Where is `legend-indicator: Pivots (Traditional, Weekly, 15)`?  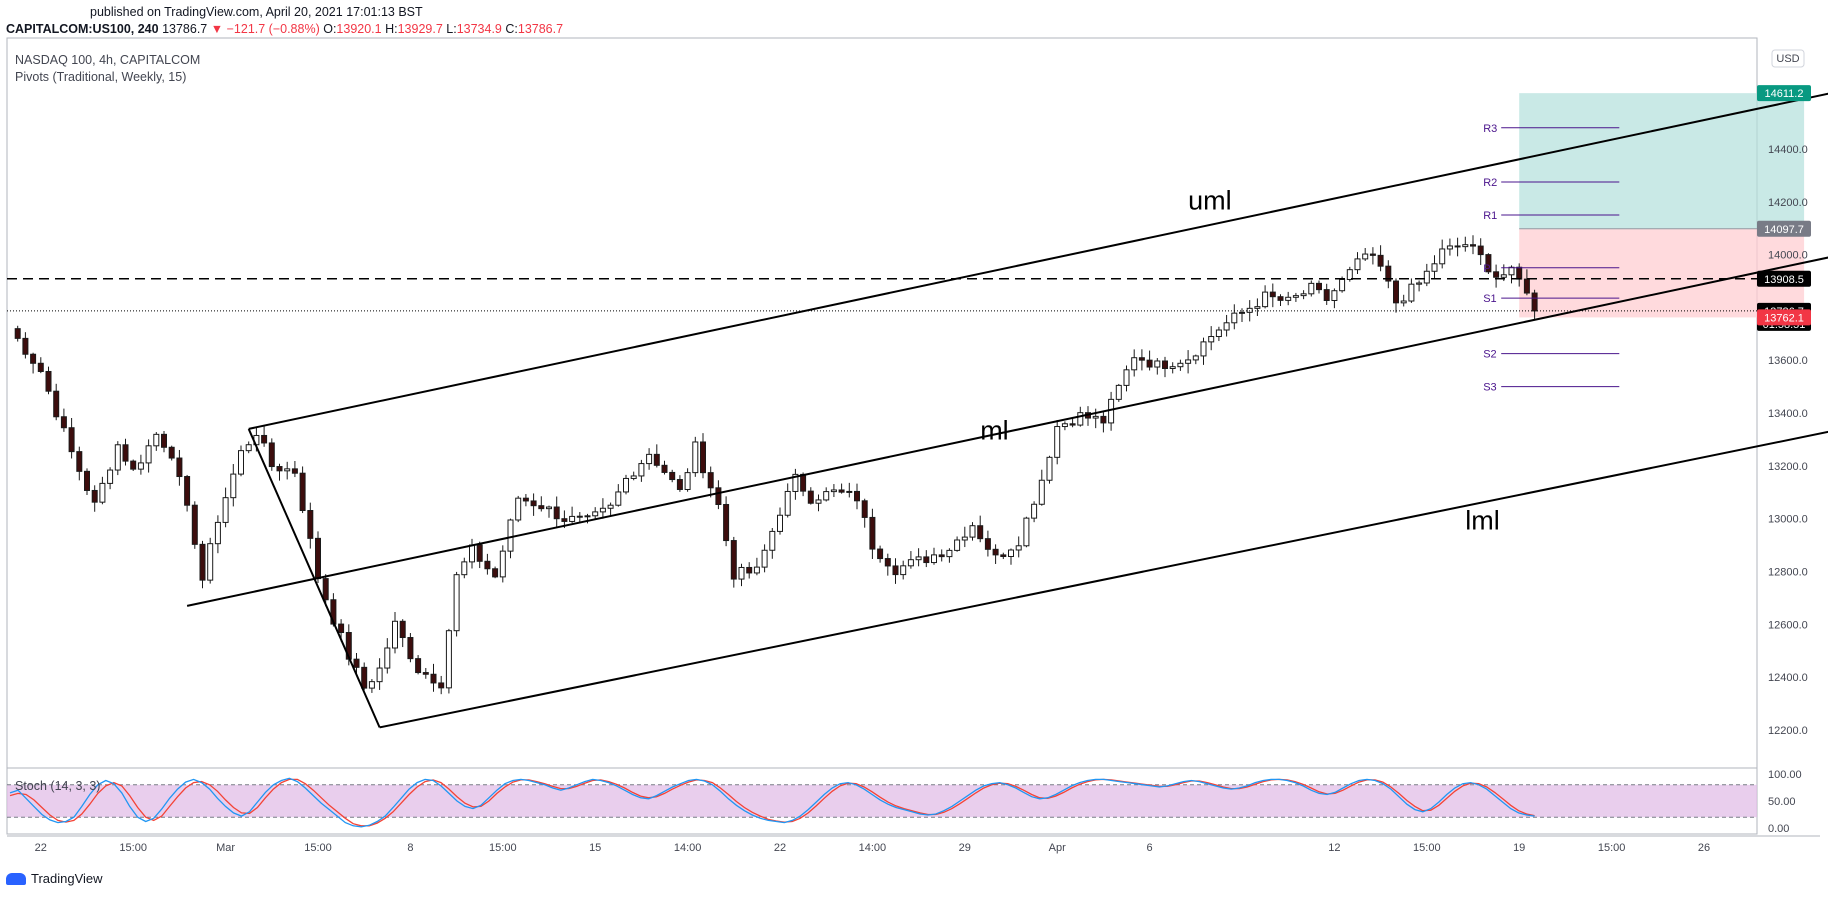
legend-indicator: Pivots (Traditional, Weekly, 15) is located at coordinates (100, 77).